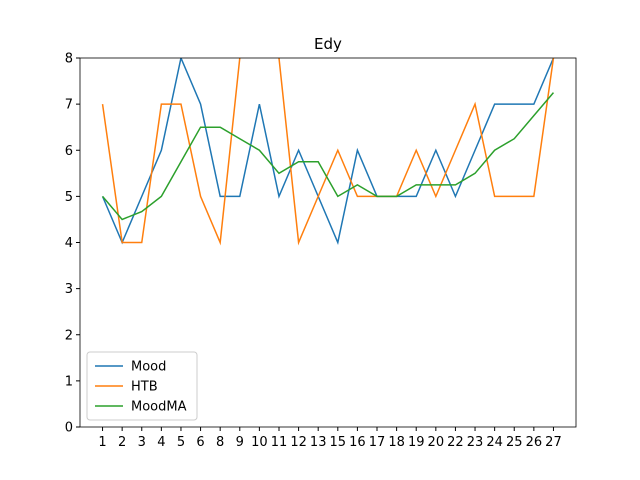 This screenshot has width=640, height=480. I want to click on x-tick-label: 3, so click(142, 442).